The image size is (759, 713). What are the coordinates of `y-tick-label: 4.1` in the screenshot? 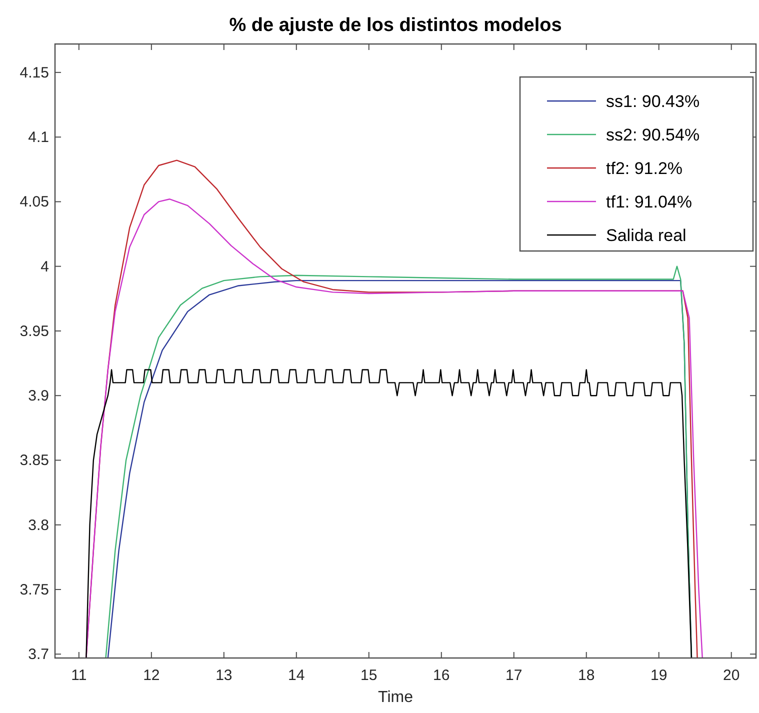 It's located at (38, 137).